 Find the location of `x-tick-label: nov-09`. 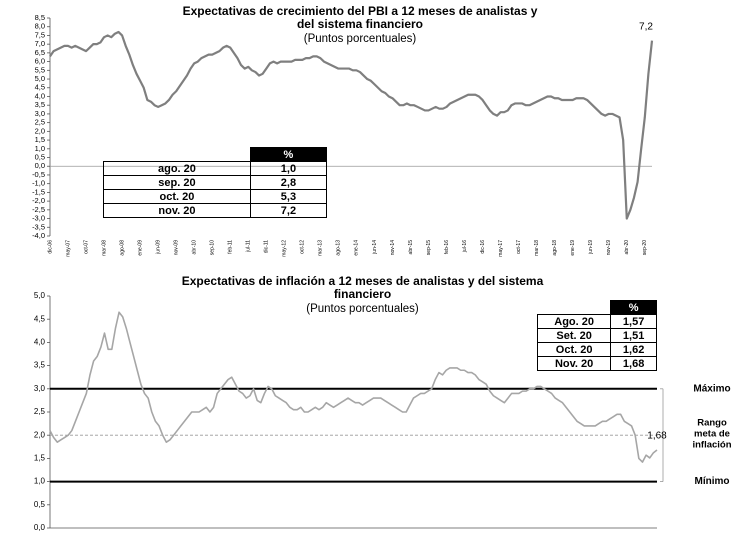

x-tick-label: nov-09 is located at coordinates (176, 248).